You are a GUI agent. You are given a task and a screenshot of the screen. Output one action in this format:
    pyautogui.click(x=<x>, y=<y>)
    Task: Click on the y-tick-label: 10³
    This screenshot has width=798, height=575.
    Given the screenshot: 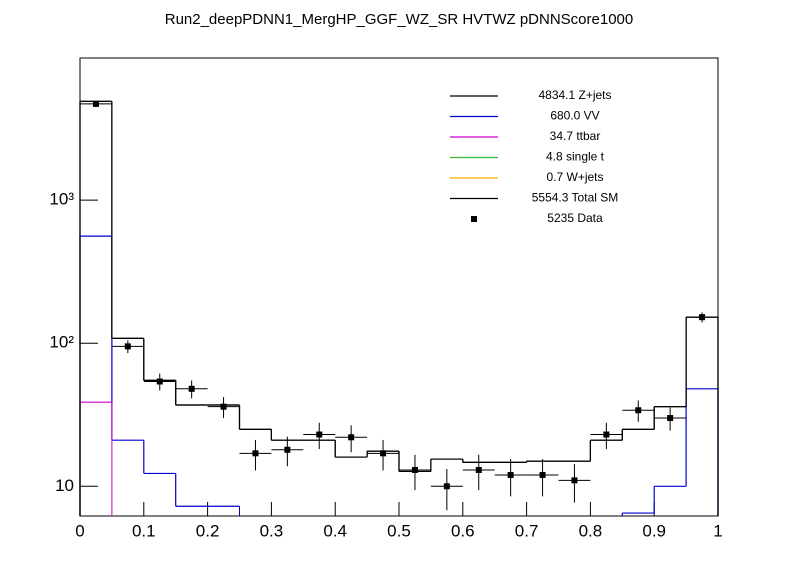 What is the action you would take?
    pyautogui.click(x=61, y=199)
    